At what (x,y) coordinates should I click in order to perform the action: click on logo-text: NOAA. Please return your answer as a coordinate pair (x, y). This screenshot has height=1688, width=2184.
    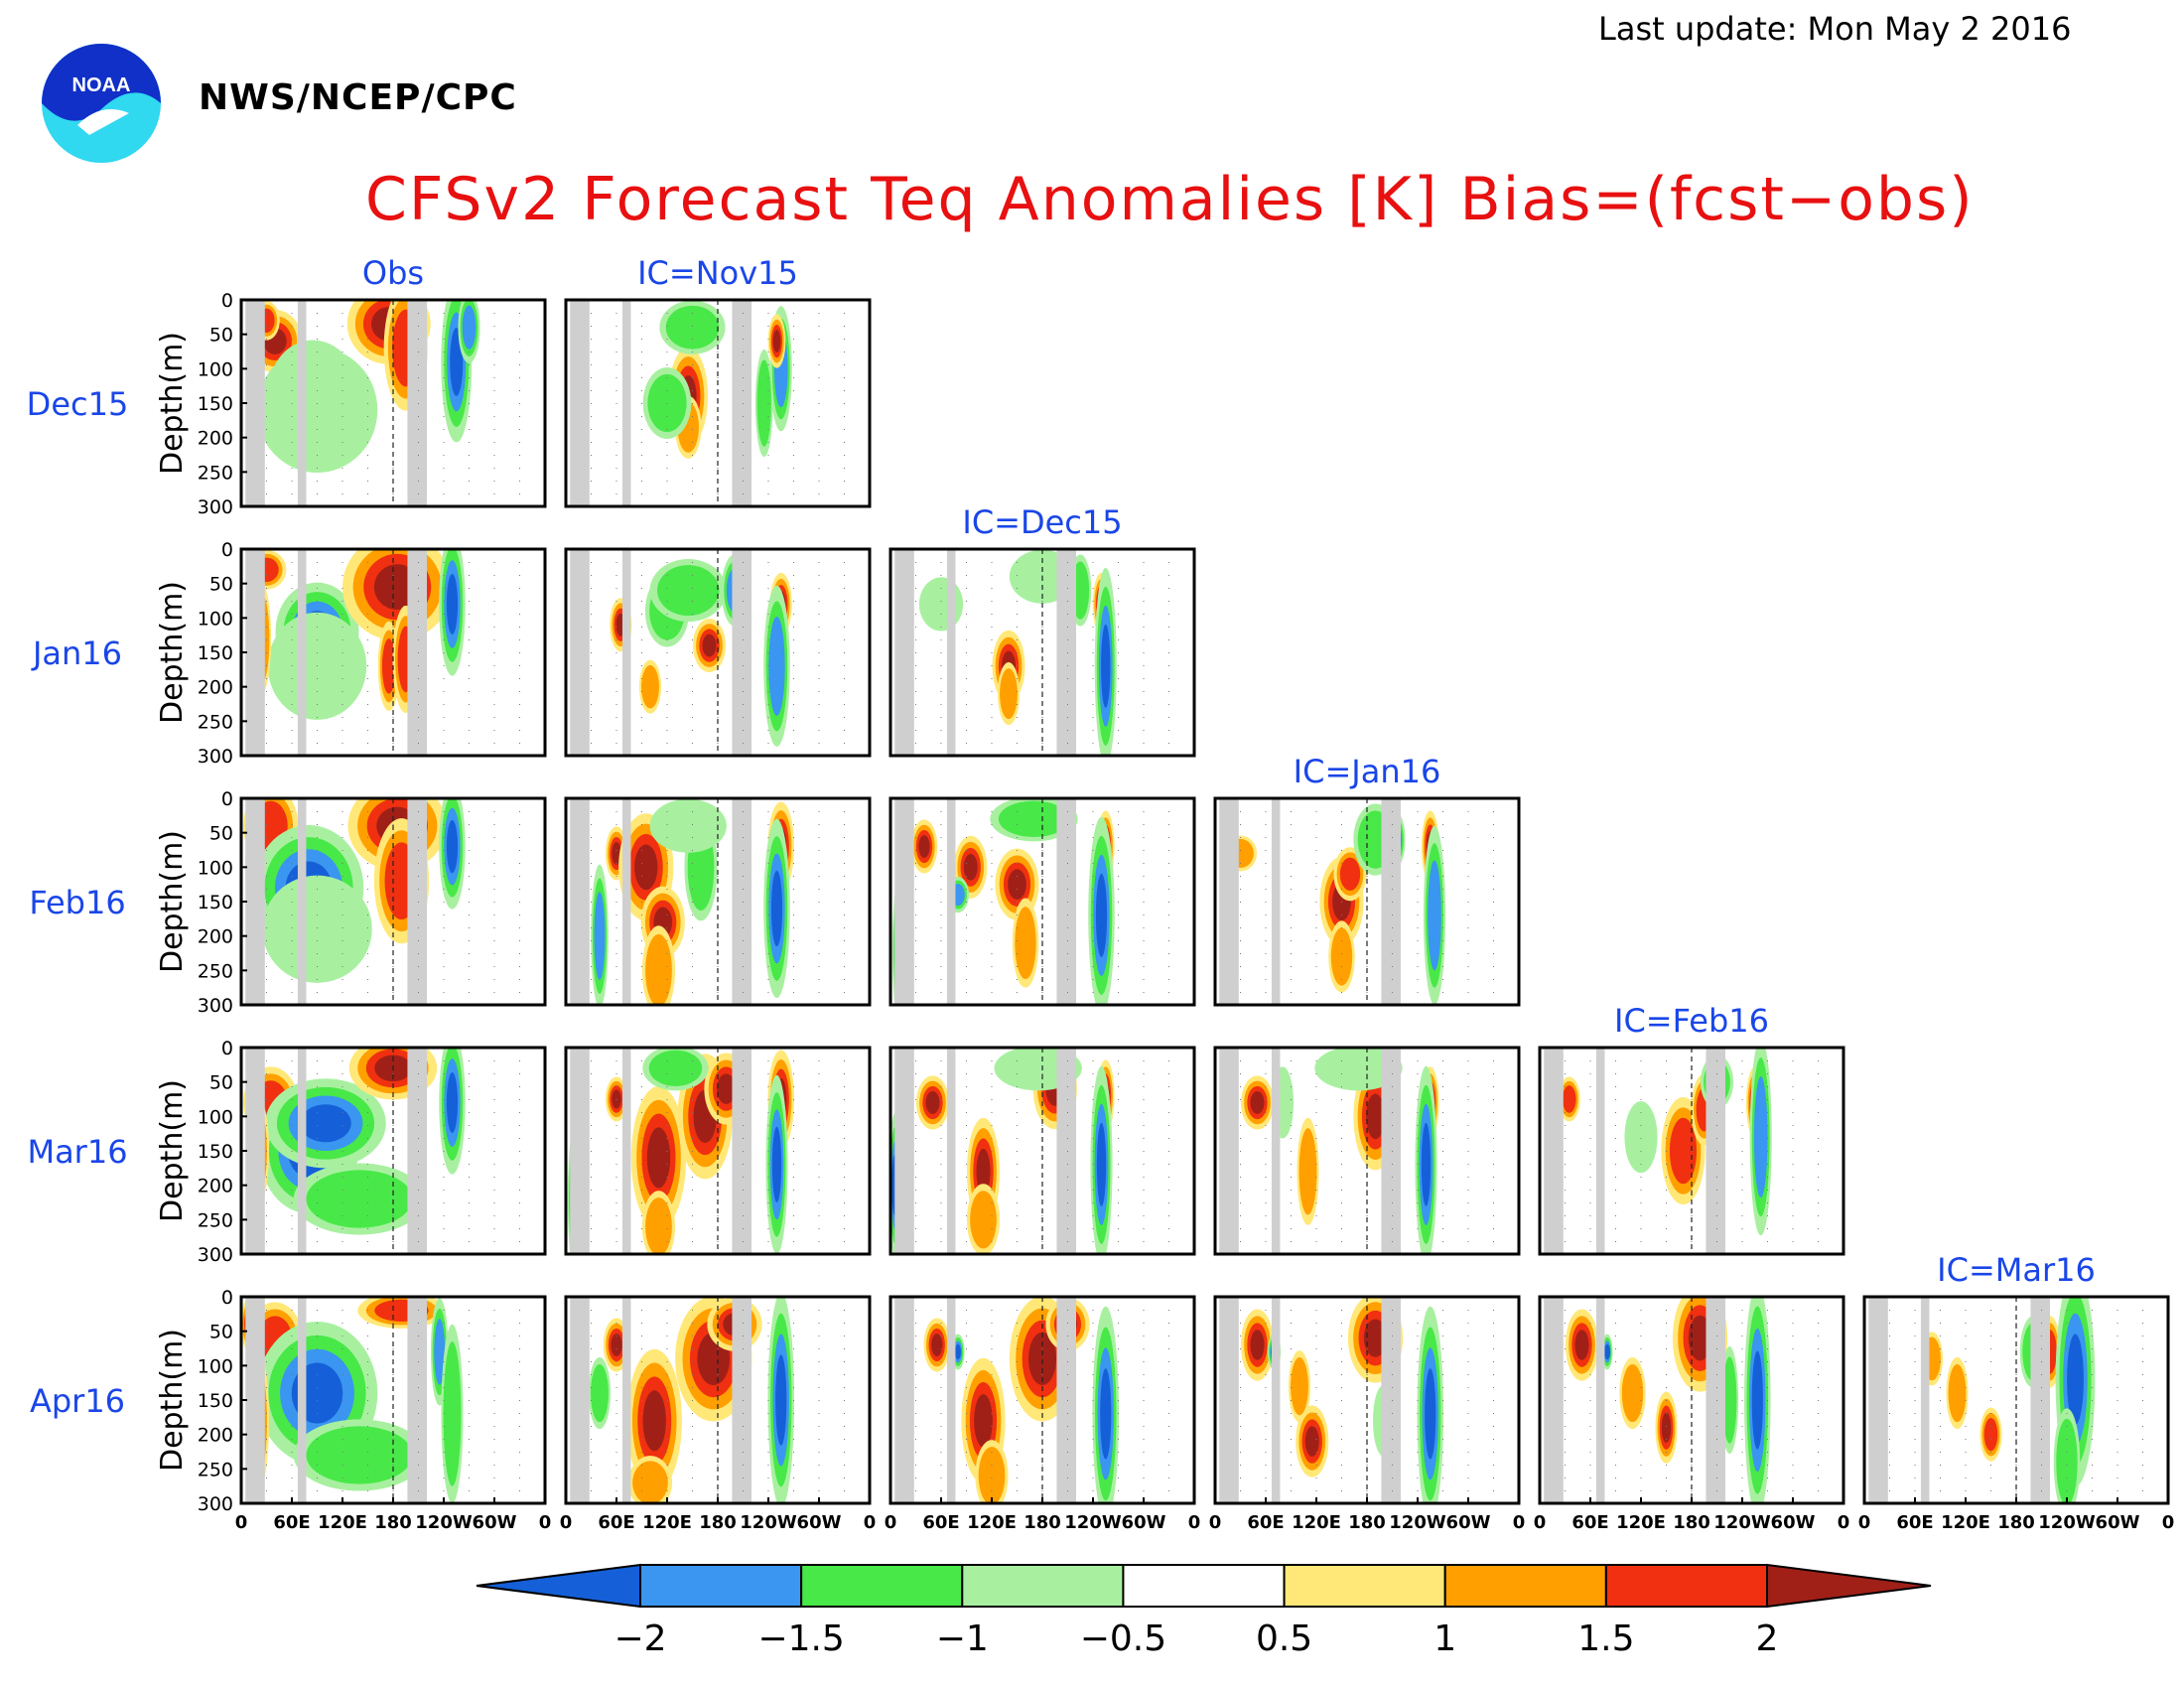
    Looking at the image, I should click on (101, 85).